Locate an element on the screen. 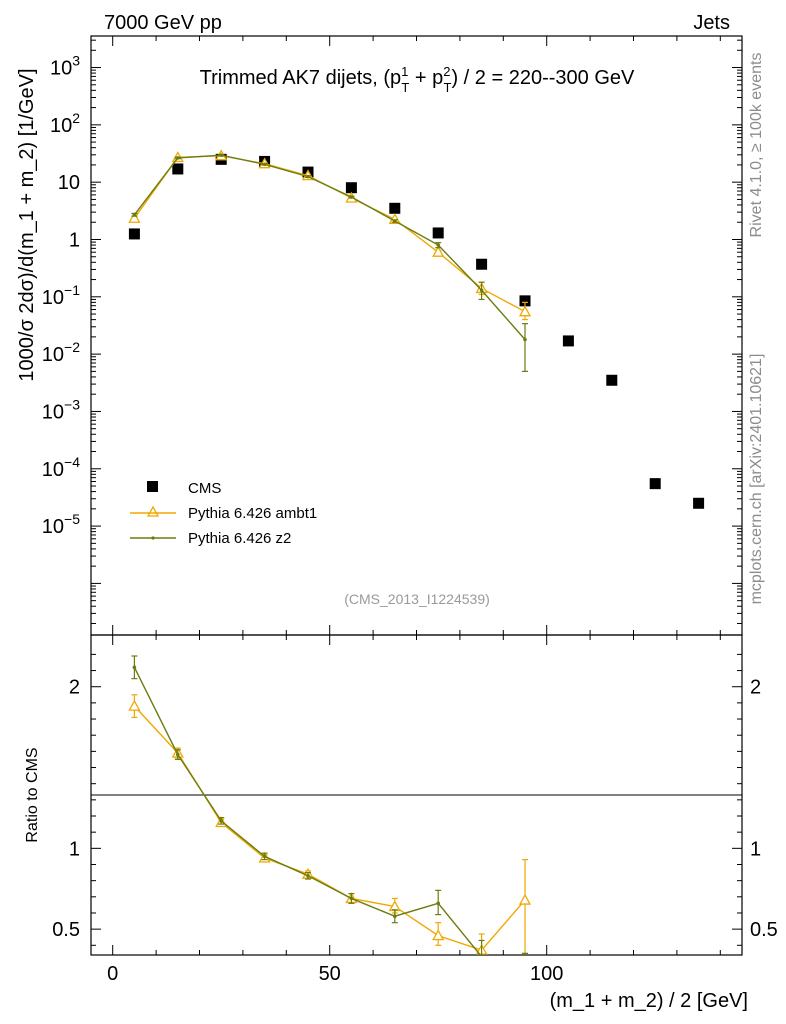 This screenshot has width=786, height=1024. y-tick-label: 10⁻¹ is located at coordinates (61, 295).